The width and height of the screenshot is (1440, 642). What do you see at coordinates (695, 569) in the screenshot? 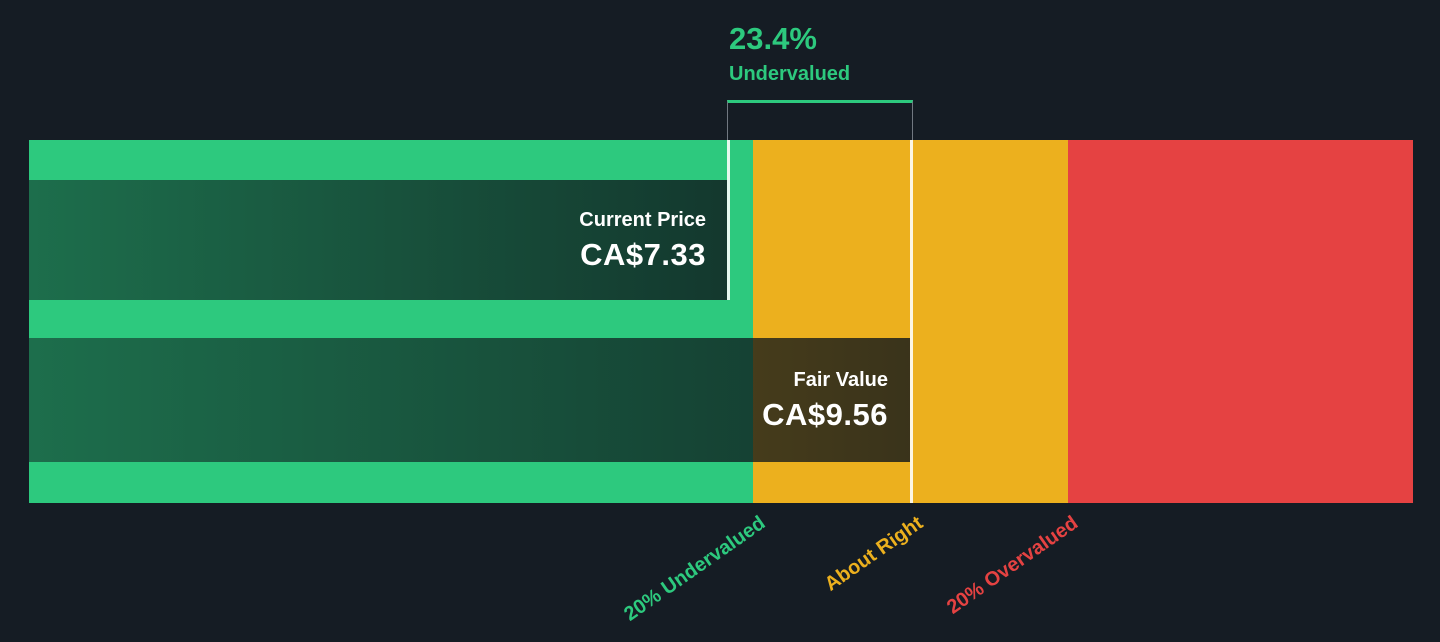
I see `axis-label-undervalued: 20% Undervalued` at bounding box center [695, 569].